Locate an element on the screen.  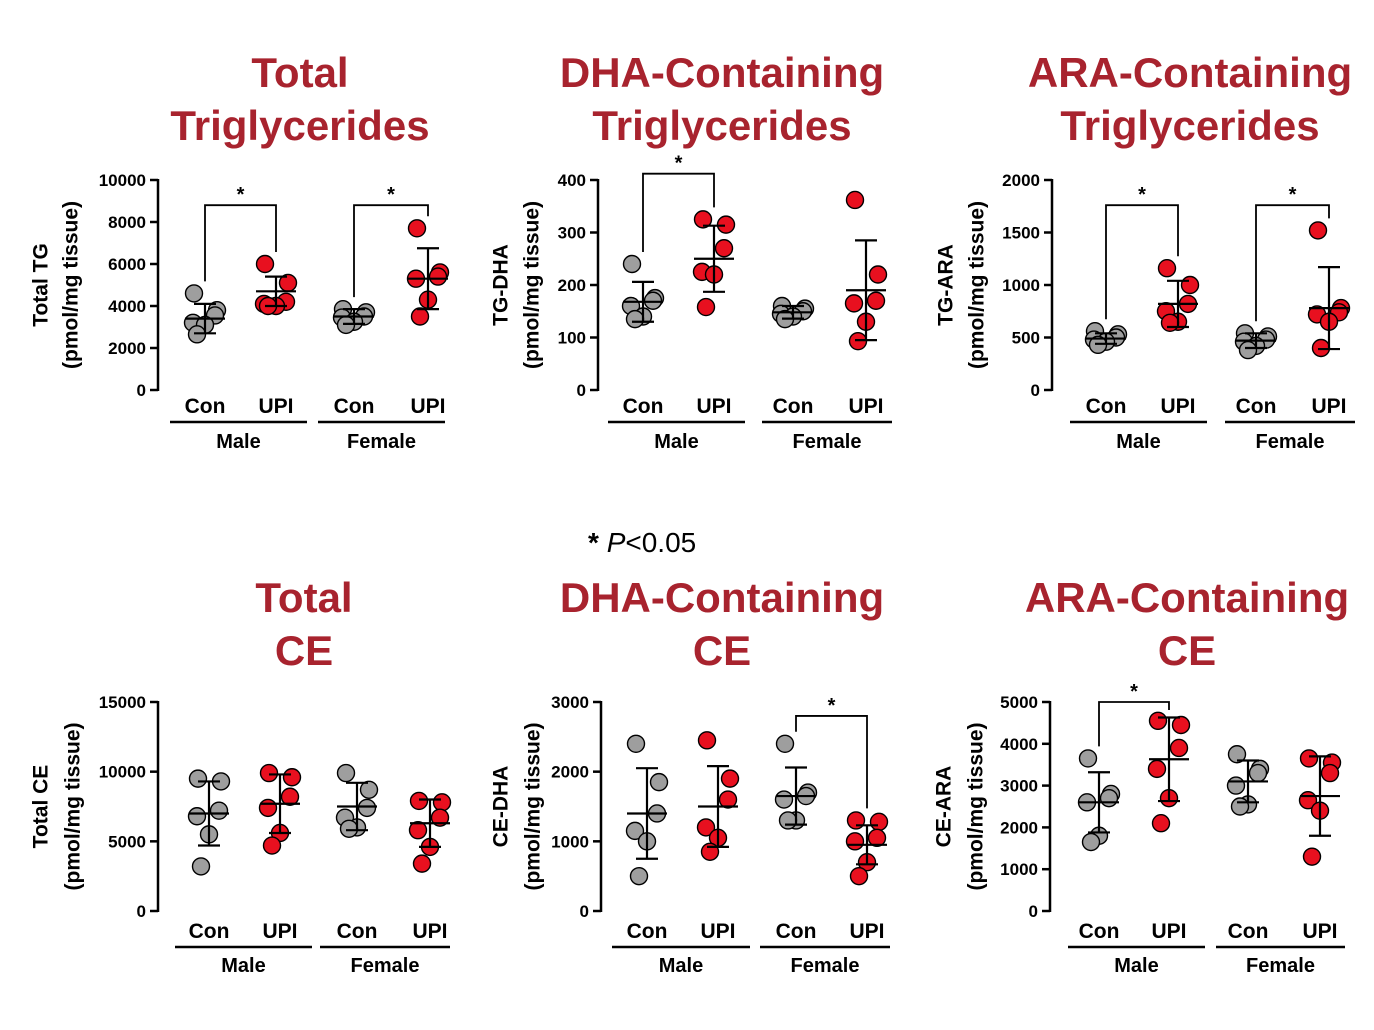
chart4-y-tick-label: 10000 is located at coordinates (122, 772).